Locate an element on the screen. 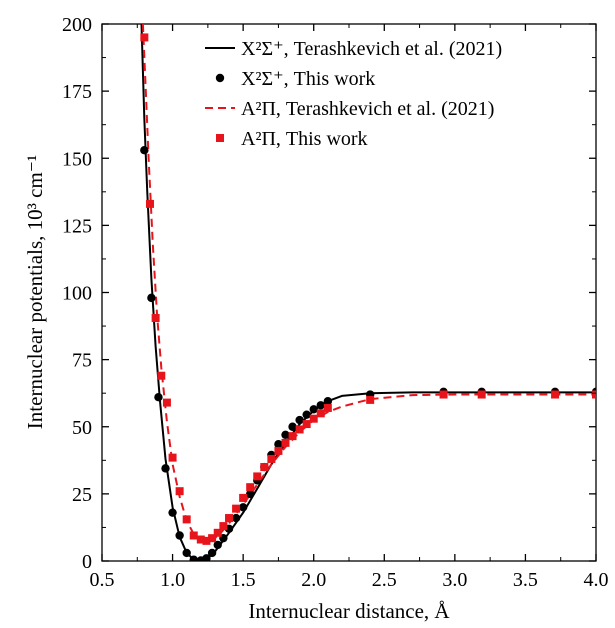 Image resolution: width=615 pixels, height=628 pixels. legend-label: X²Σ⁺, Terashkevich et al. (2021) is located at coordinates (371, 49).